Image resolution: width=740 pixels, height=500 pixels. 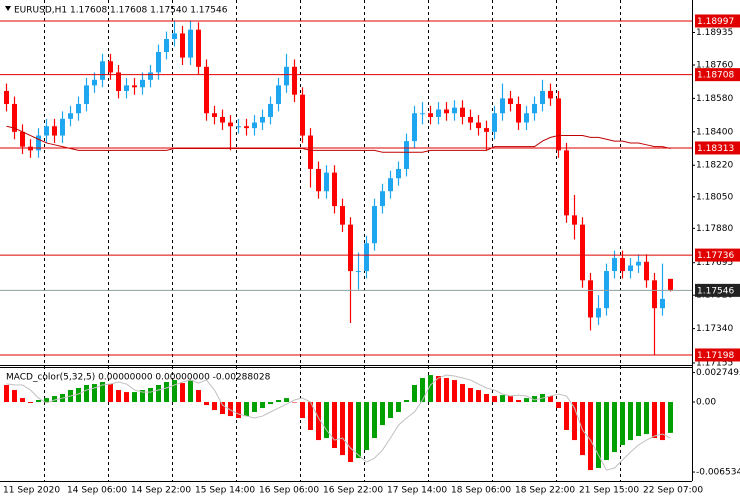 What do you see at coordinates (706, 403) in the screenshot?
I see `y-tick-label: 0.00` at bounding box center [706, 403].